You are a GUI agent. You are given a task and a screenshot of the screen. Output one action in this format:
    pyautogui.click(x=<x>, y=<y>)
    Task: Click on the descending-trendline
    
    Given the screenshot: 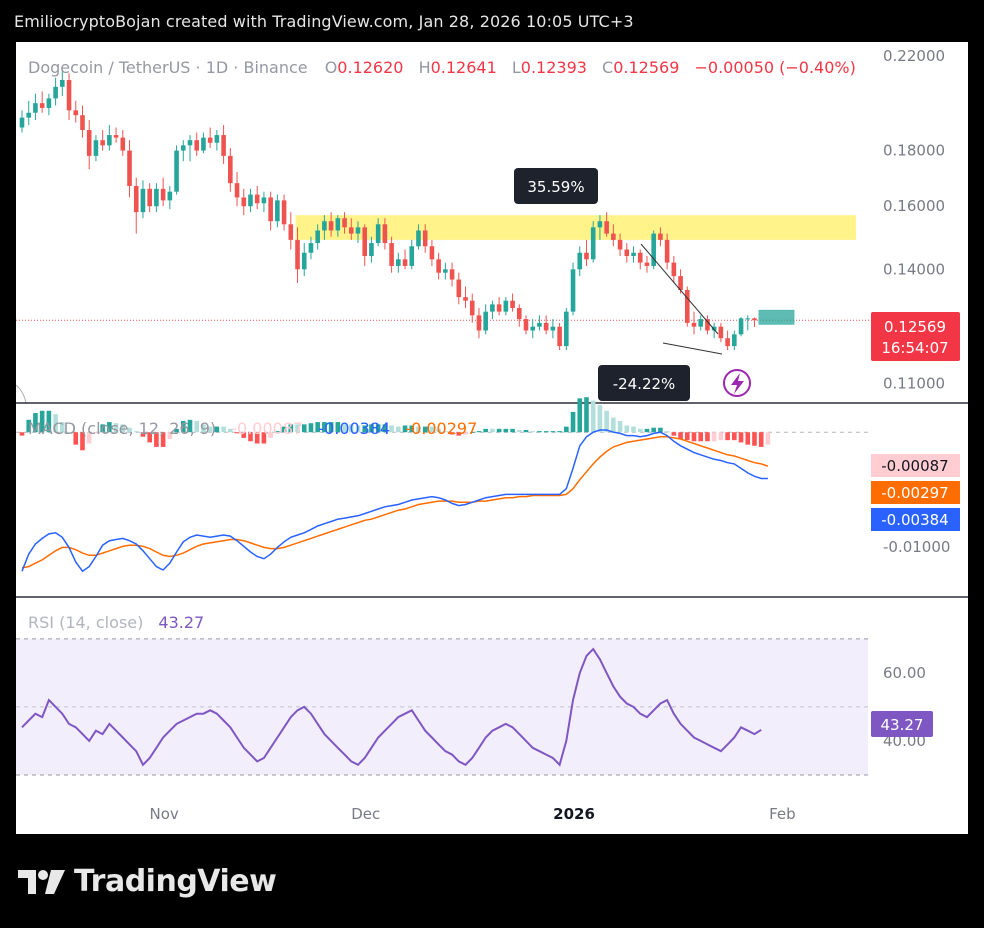 What is the action you would take?
    pyautogui.click(x=679, y=289)
    